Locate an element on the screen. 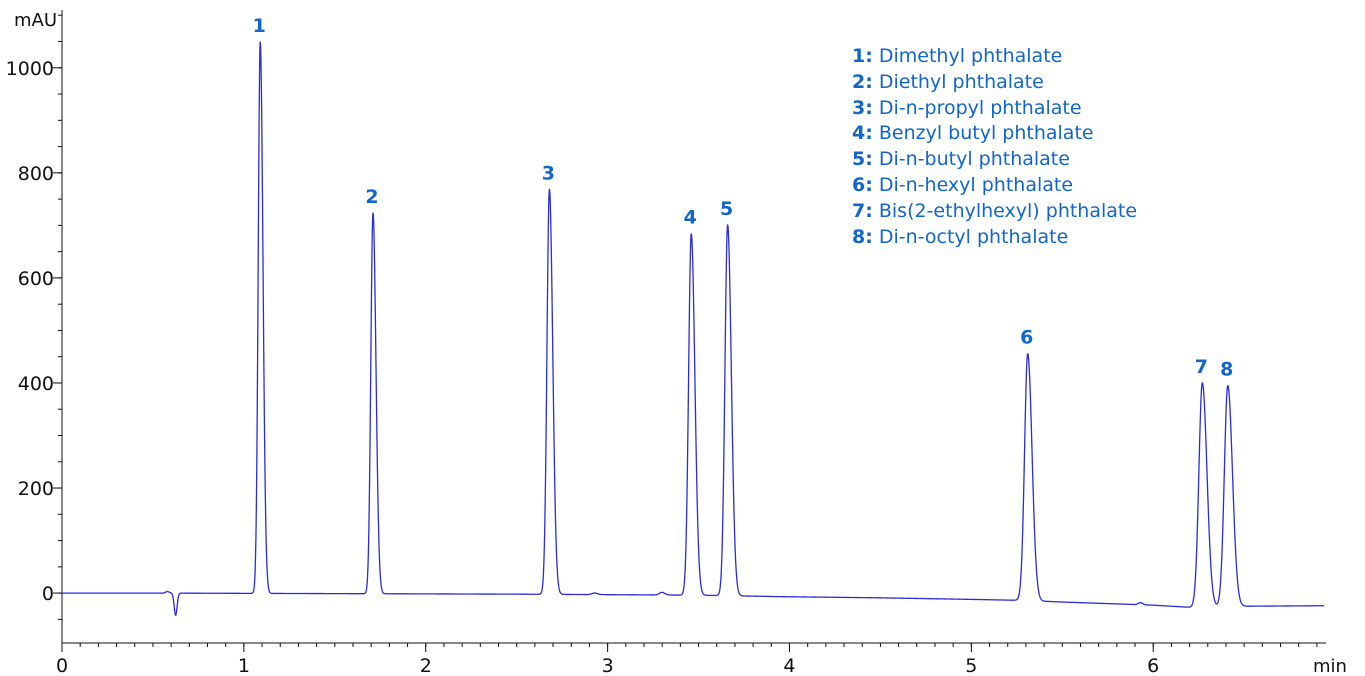  peak-label-3: 3 is located at coordinates (548, 173).